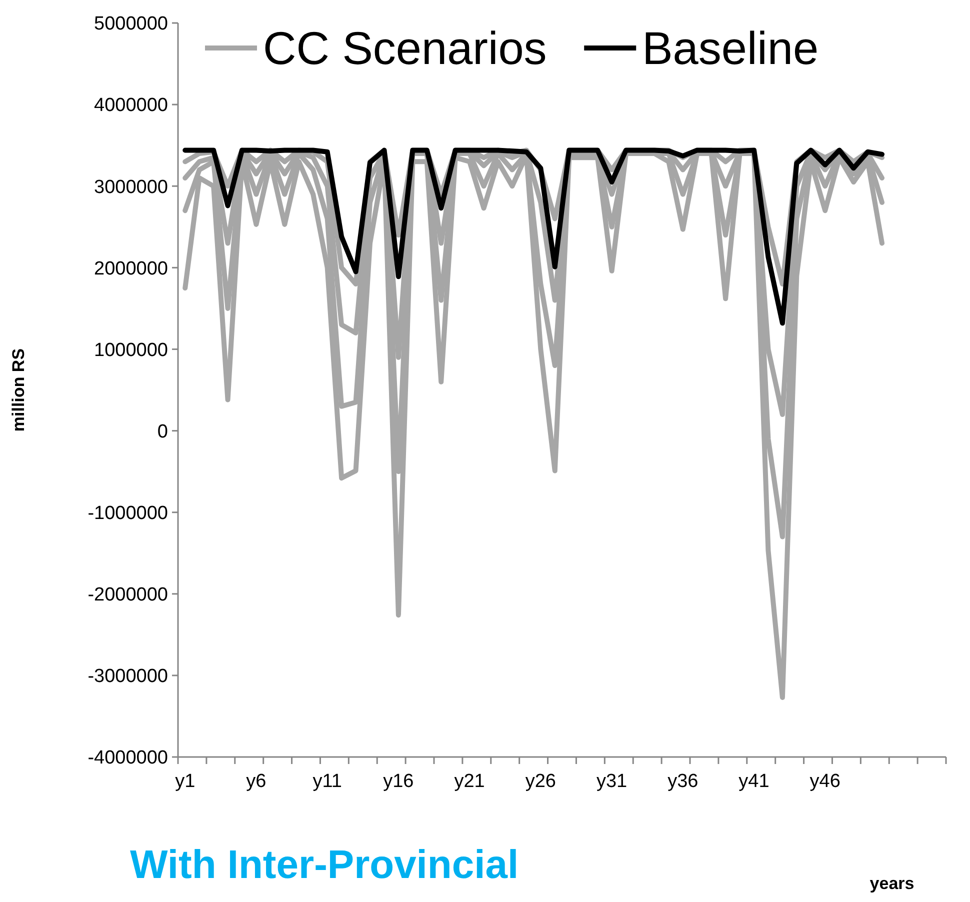 The width and height of the screenshot is (970, 902). Describe the element at coordinates (469, 781) in the screenshot. I see `x-tick-label: y21` at that location.